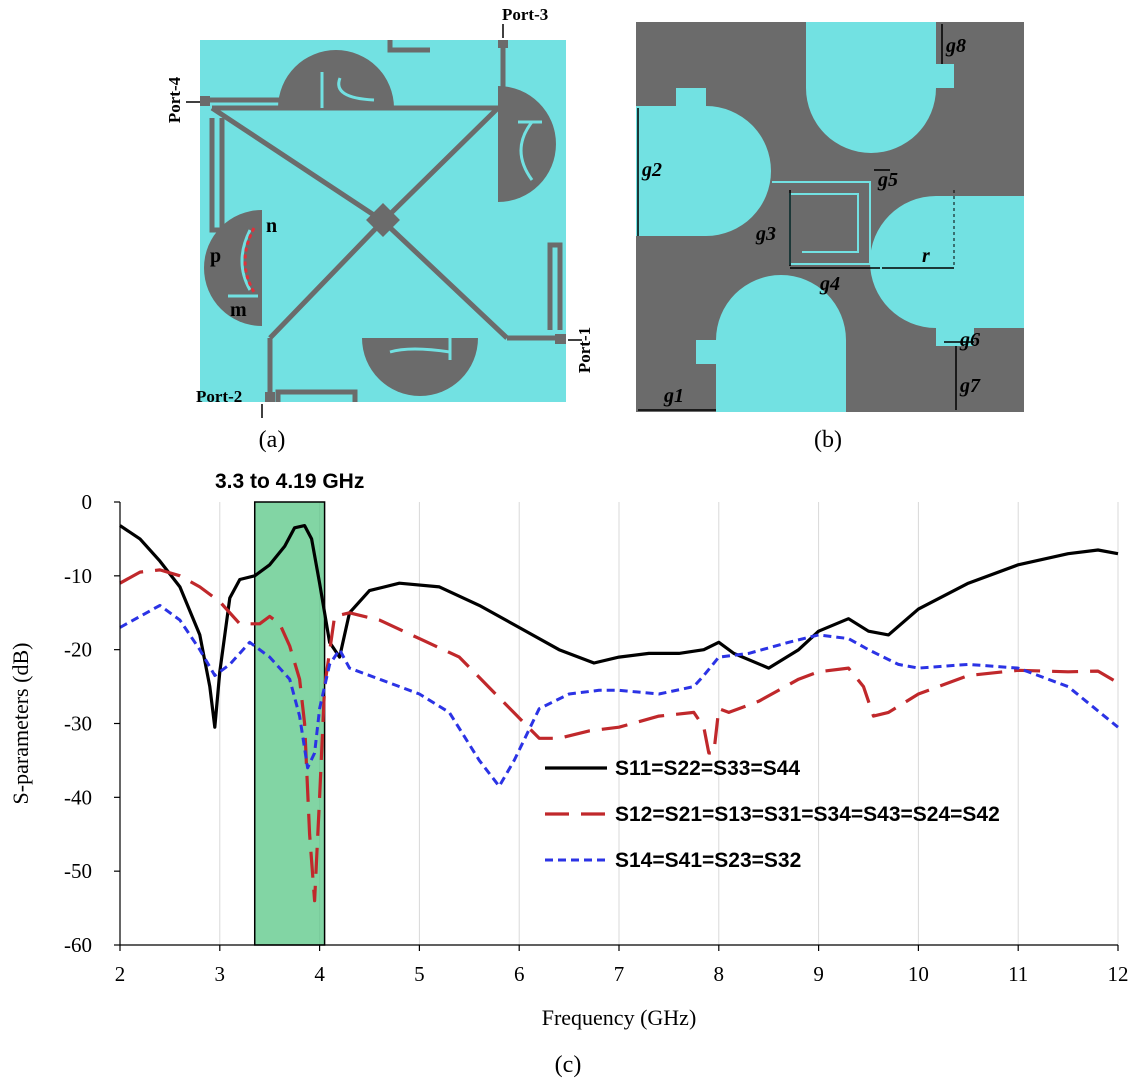 This screenshot has height=1083, width=1135. What do you see at coordinates (215, 256) in the screenshot?
I see `dimension-p-label: p` at bounding box center [215, 256].